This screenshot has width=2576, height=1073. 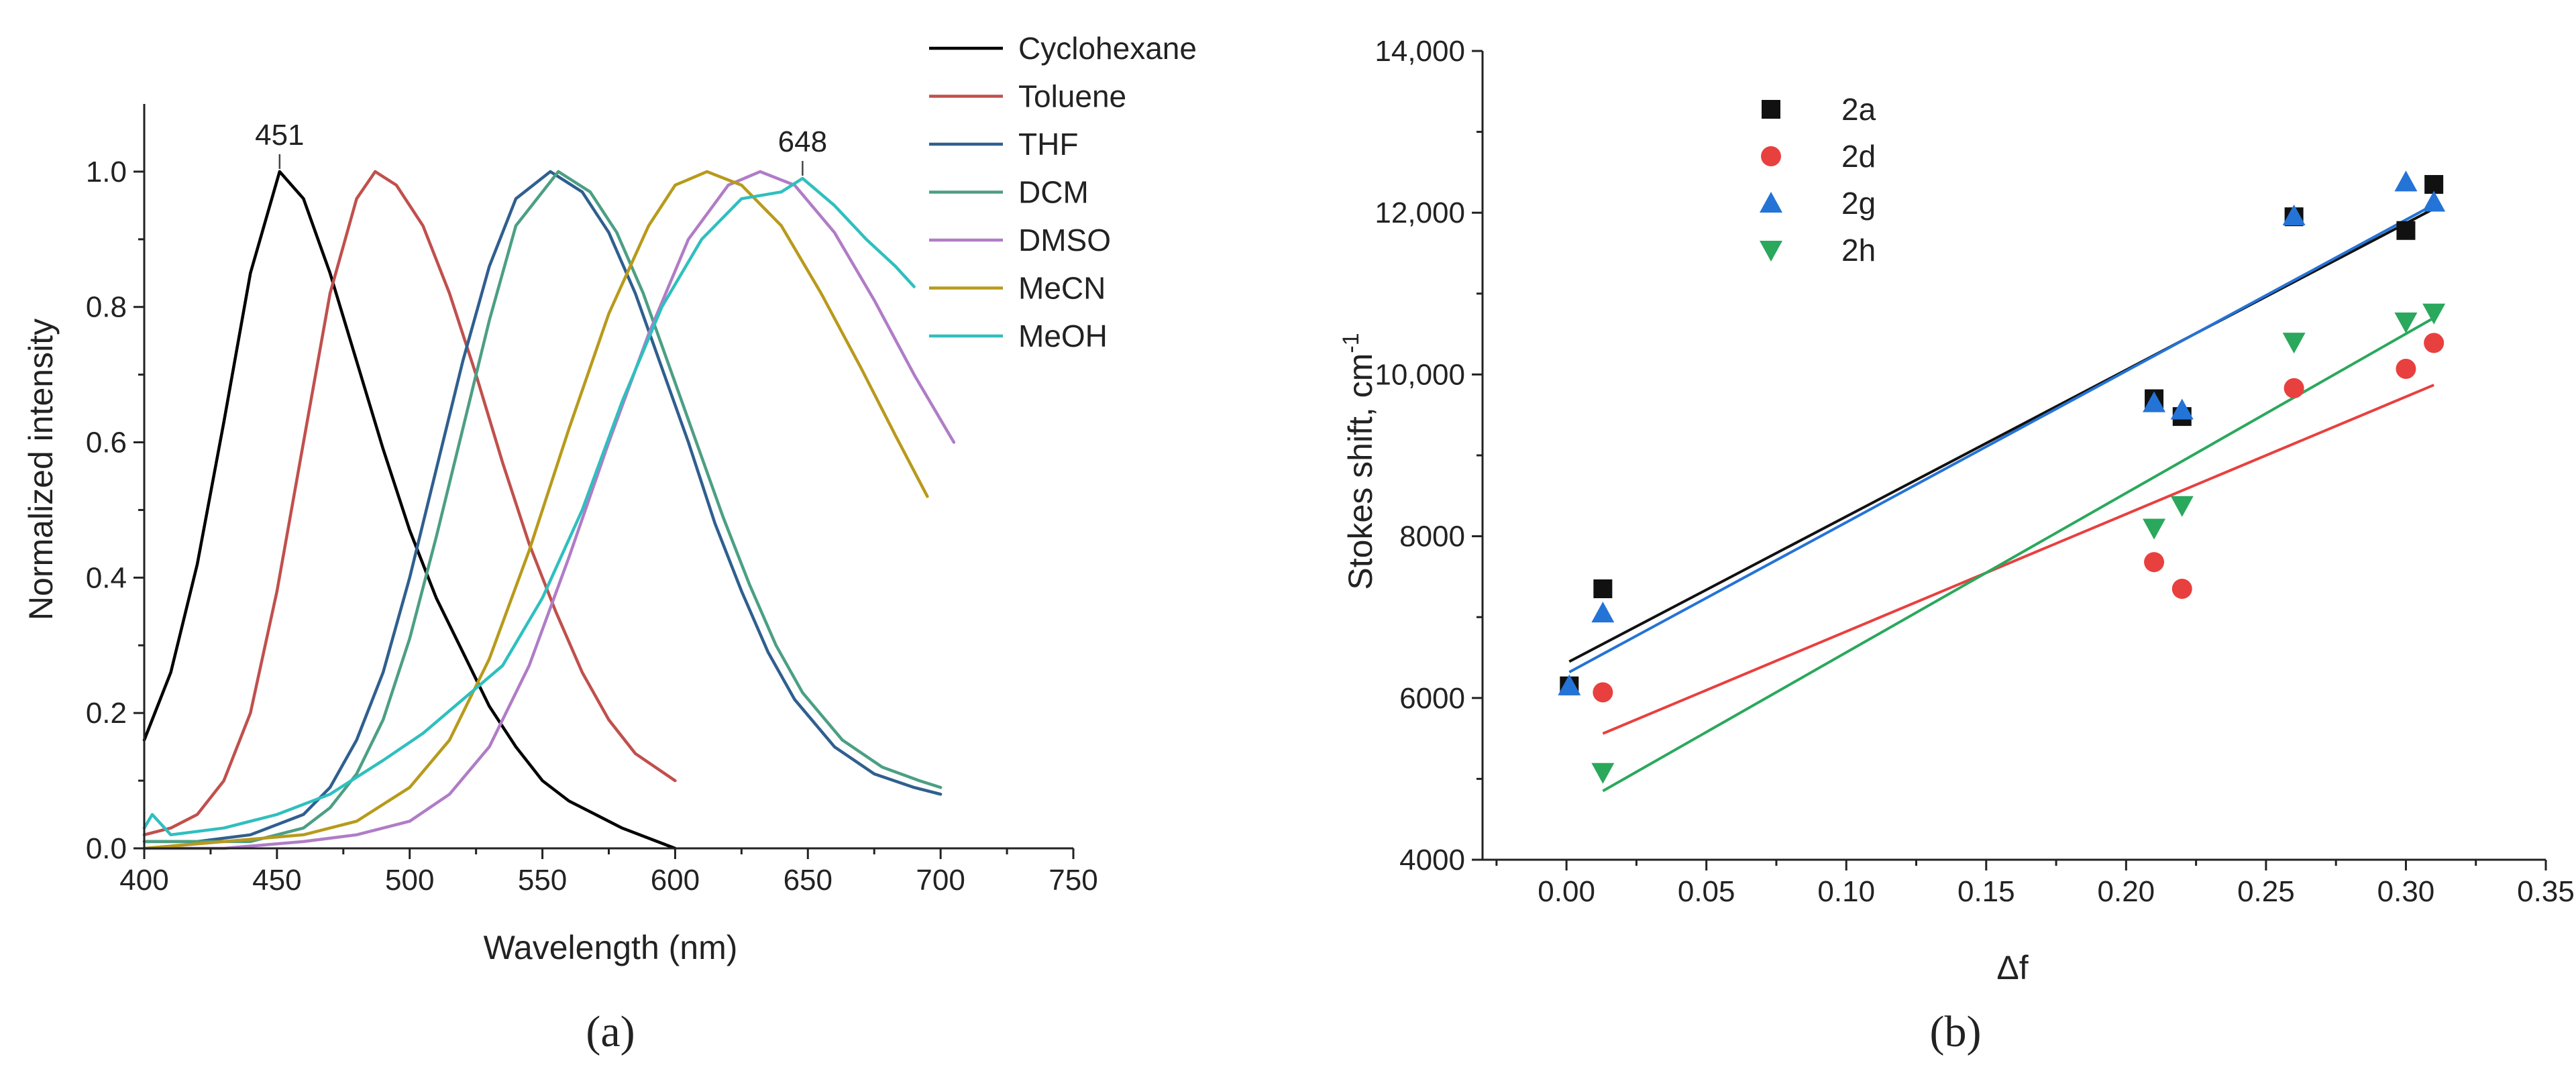 What do you see at coordinates (2018, 559) in the screenshot?
I see `fit-line-2d` at bounding box center [2018, 559].